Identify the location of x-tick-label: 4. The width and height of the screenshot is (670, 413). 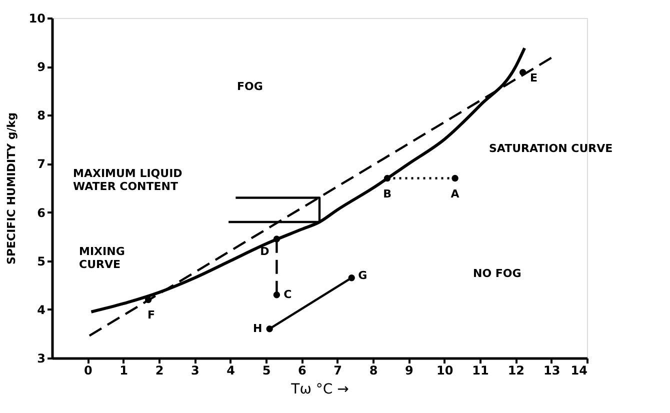
(231, 371).